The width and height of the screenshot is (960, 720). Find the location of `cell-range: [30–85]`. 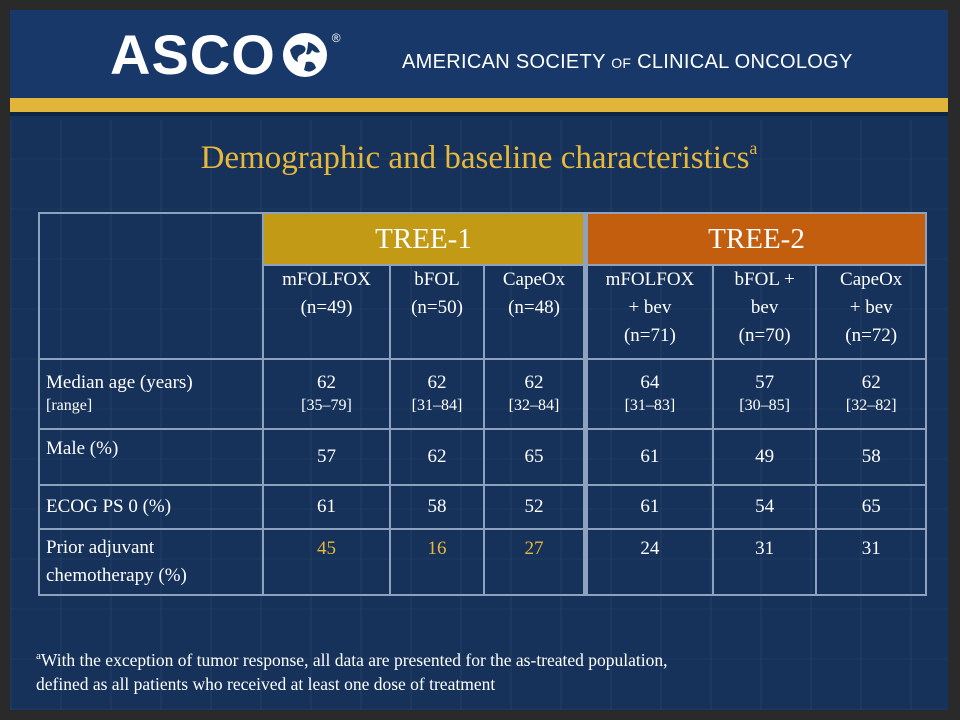

cell-range: [30–85] is located at coordinates (764, 405).